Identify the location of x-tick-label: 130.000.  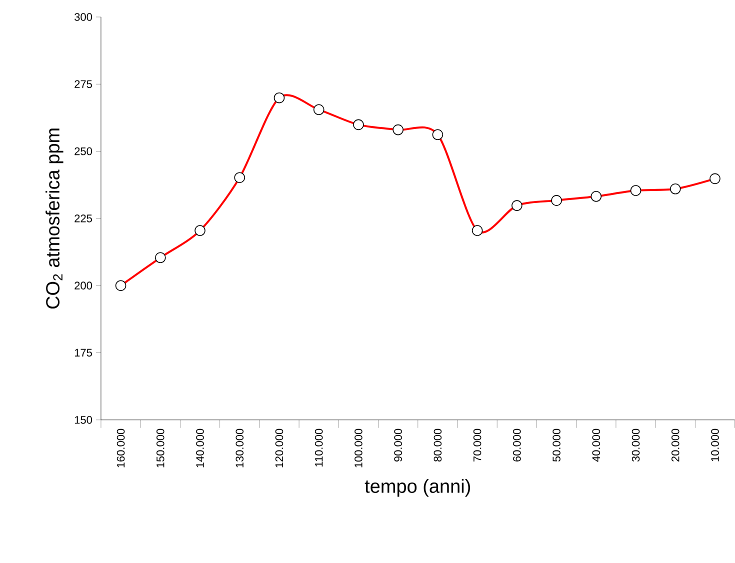
(240, 448).